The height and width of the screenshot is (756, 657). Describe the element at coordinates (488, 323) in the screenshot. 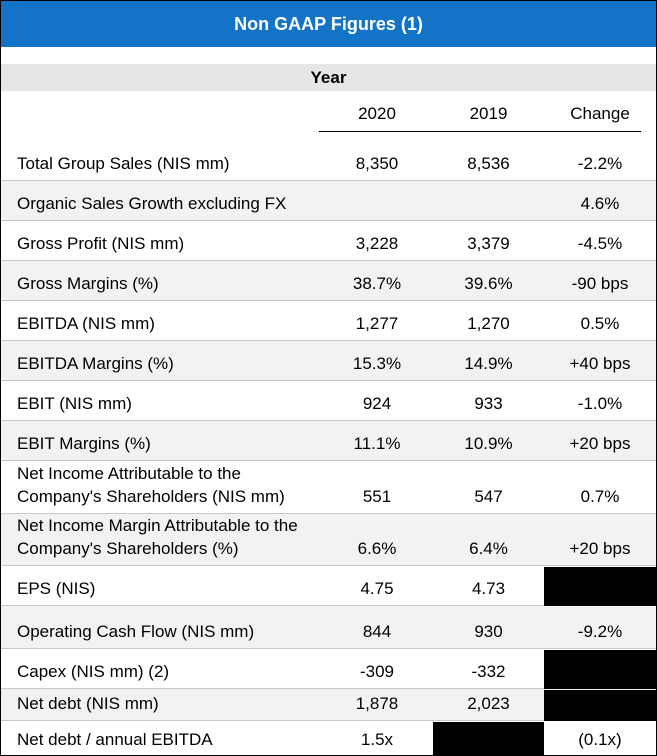

I see `table-cell: 1,270` at that location.